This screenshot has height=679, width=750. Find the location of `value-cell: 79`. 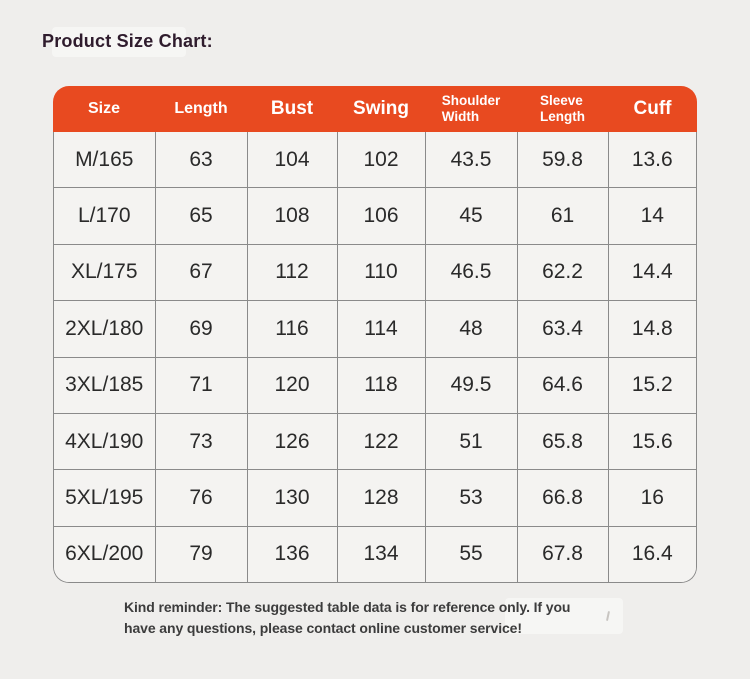

value-cell: 79 is located at coordinates (201, 554).